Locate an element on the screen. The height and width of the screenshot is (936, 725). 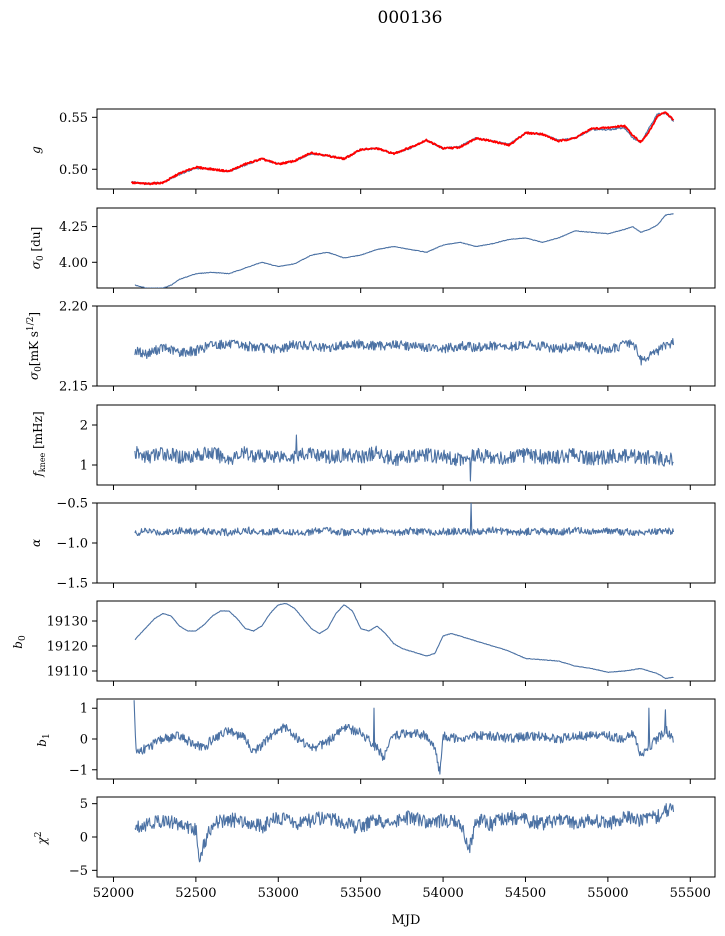
y-tick-label: 2 is located at coordinates (84, 426).